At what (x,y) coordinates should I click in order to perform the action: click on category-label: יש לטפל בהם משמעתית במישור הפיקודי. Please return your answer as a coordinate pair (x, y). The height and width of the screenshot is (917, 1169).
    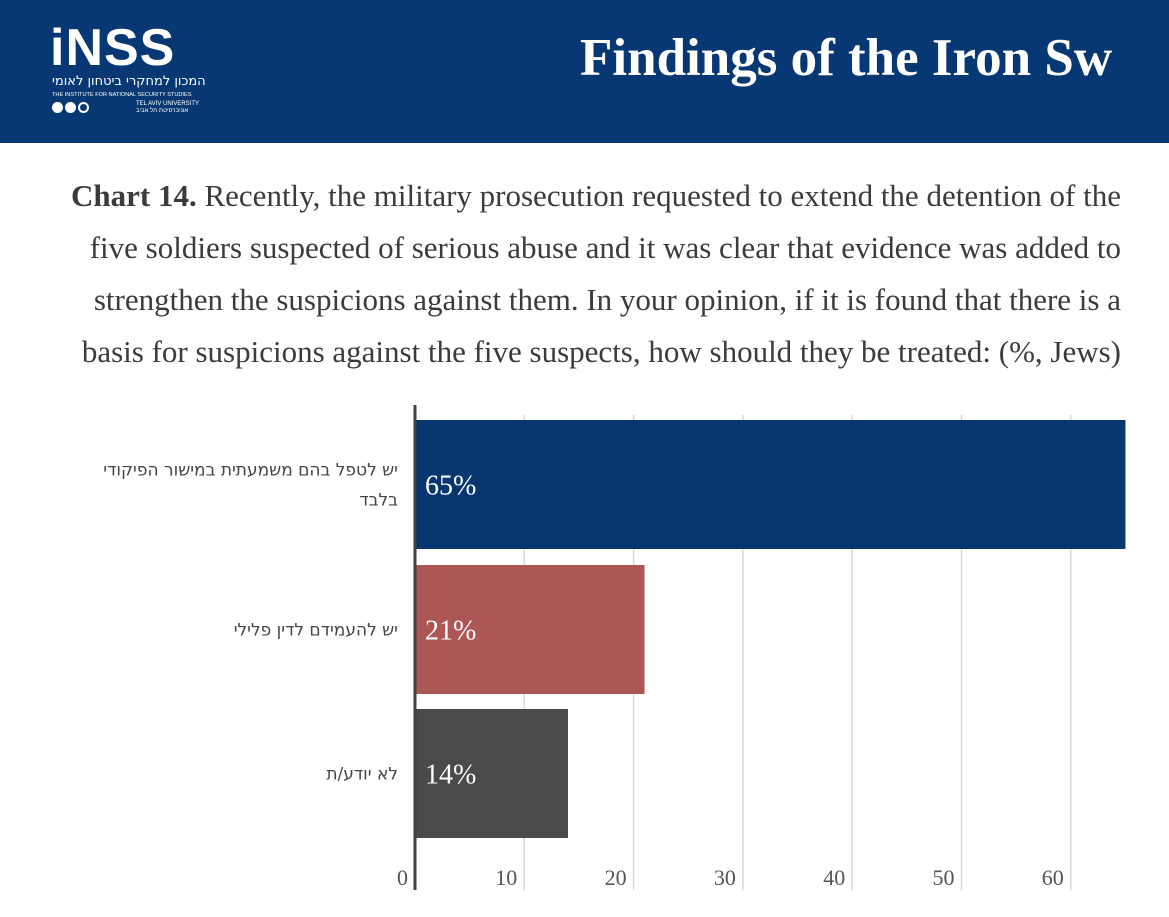
    Looking at the image, I should click on (250, 471).